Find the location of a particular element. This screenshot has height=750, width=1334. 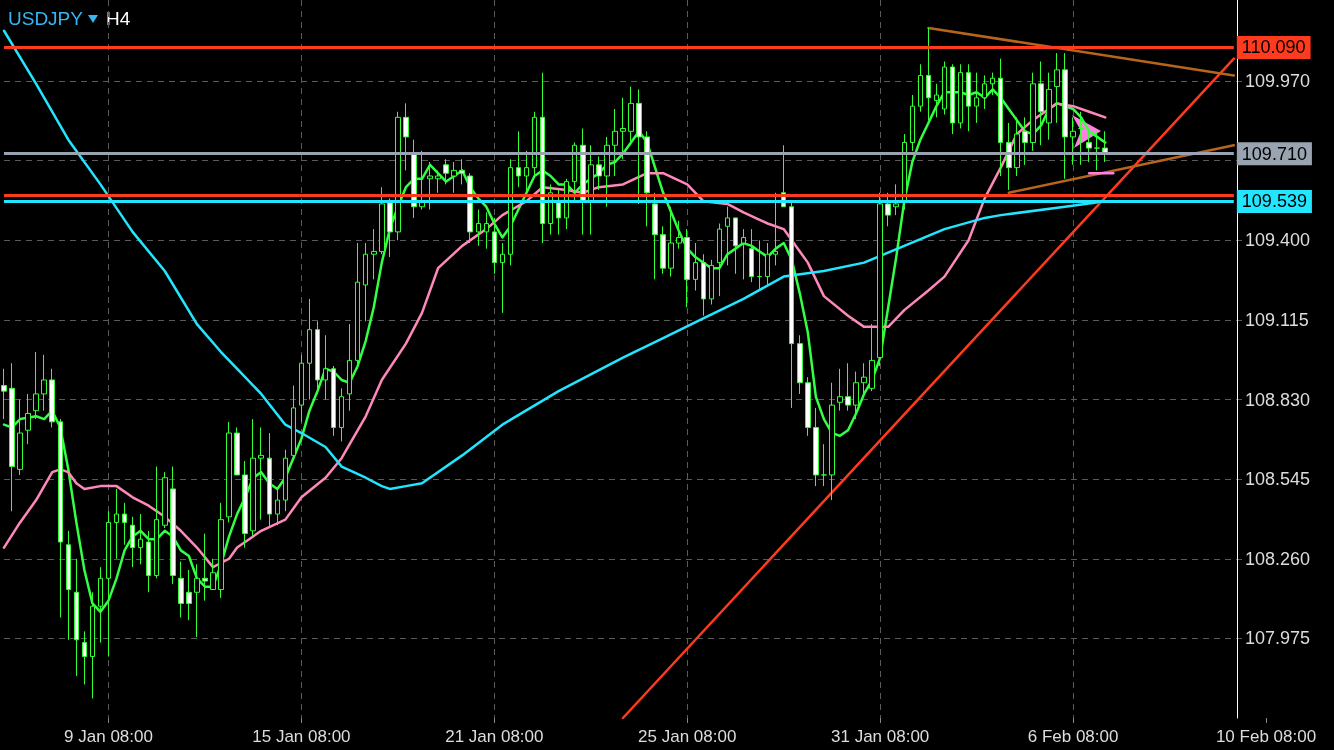

ref-line-label: 110.090 is located at coordinates (1273, 47).